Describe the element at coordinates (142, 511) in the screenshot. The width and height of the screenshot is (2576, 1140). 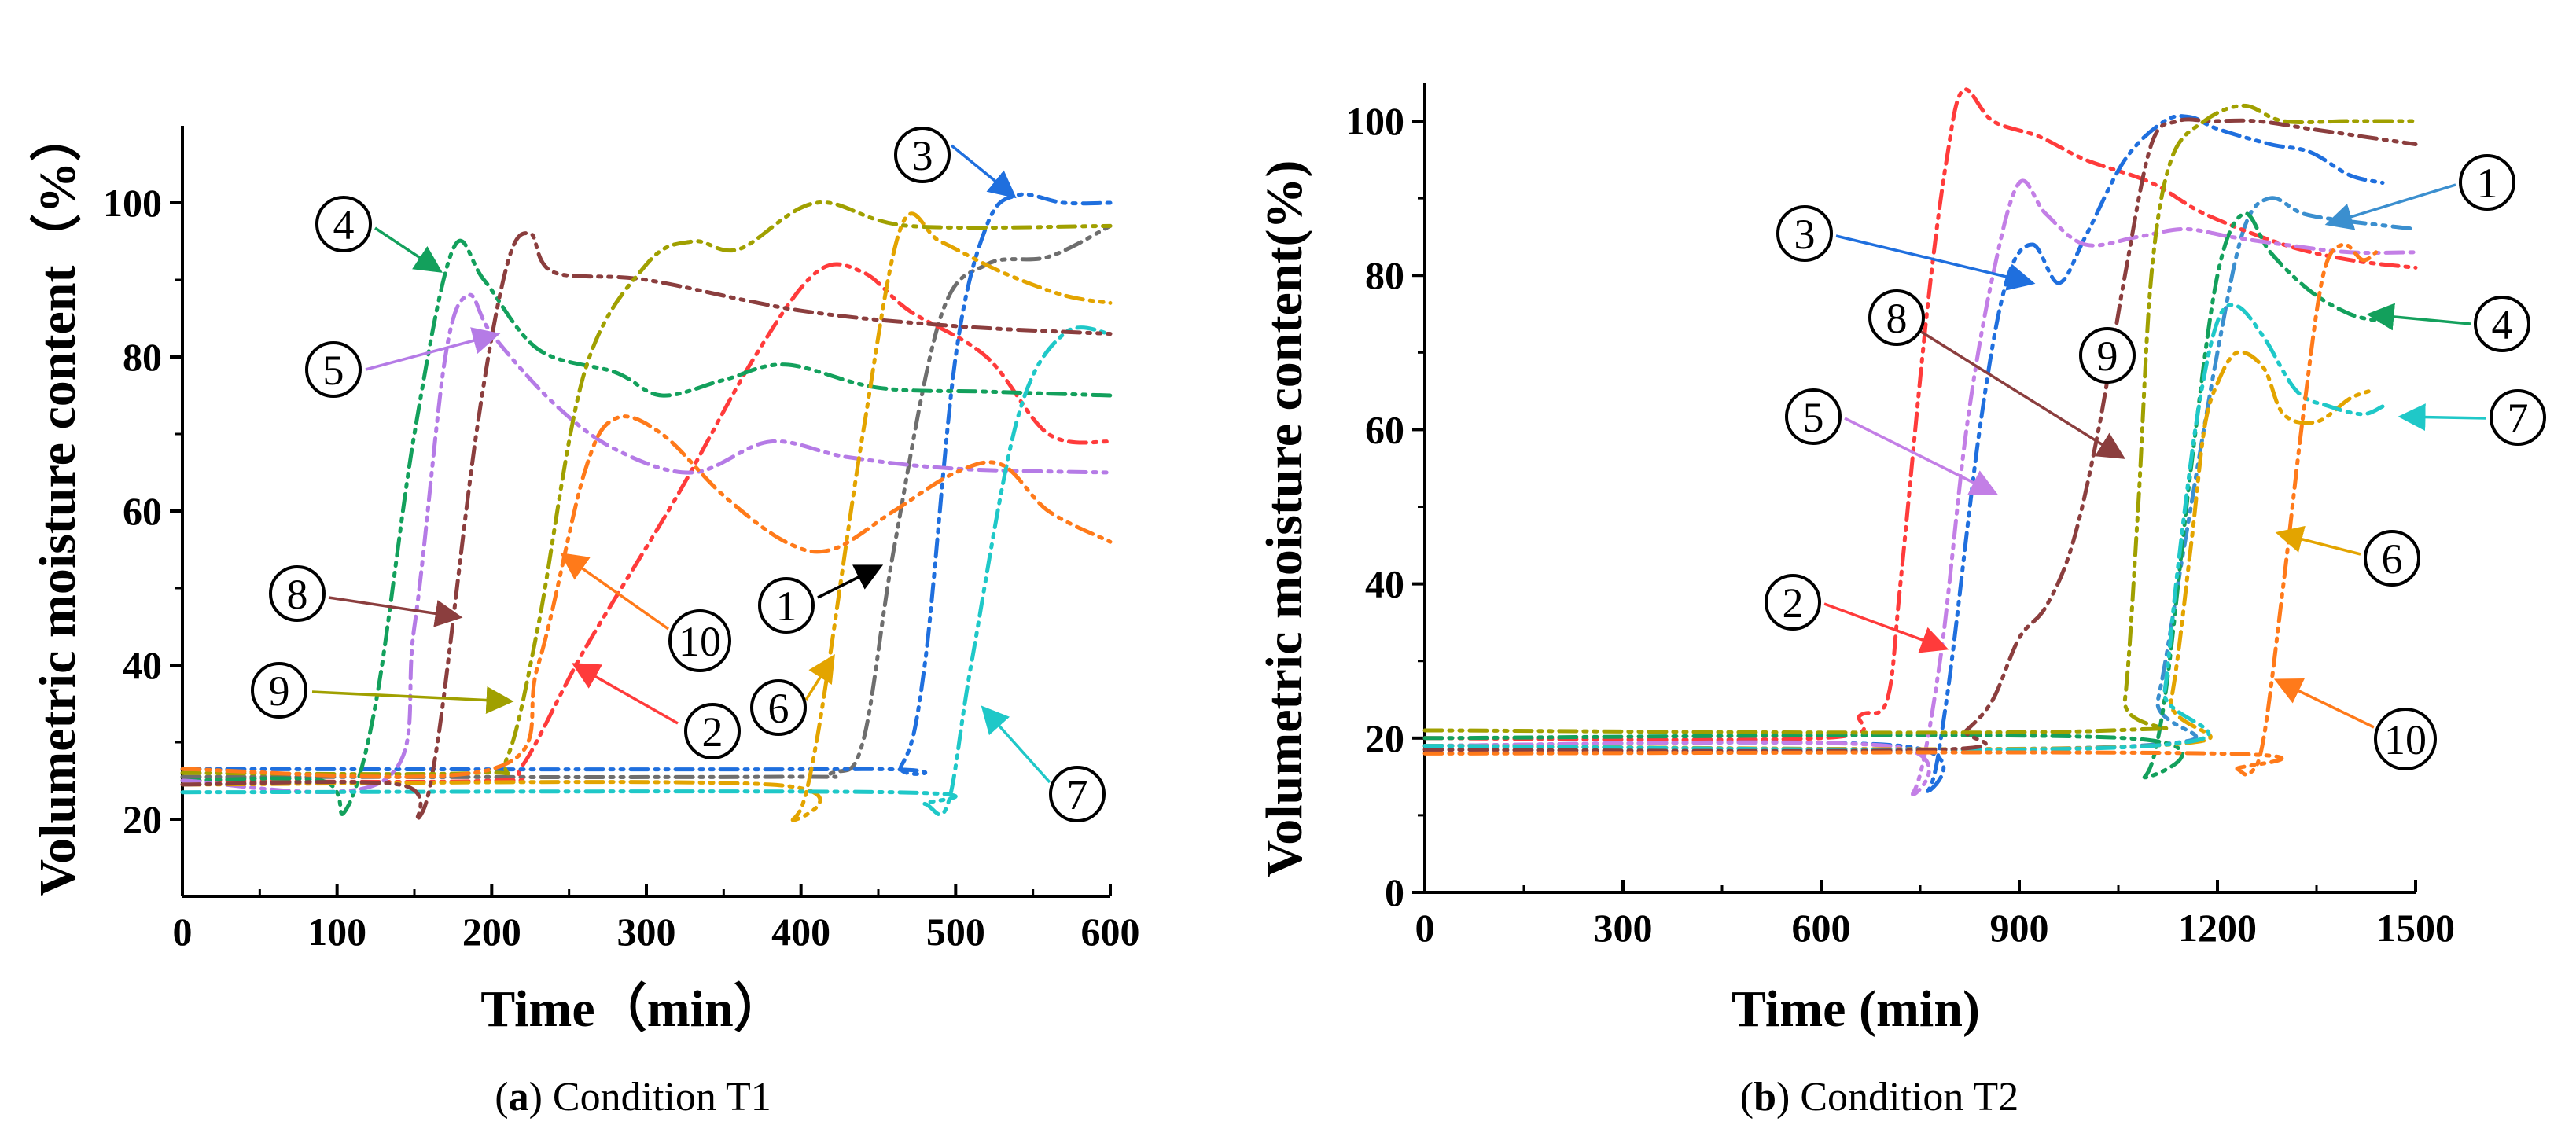
I see `t1-y-tick-label: 60` at that location.